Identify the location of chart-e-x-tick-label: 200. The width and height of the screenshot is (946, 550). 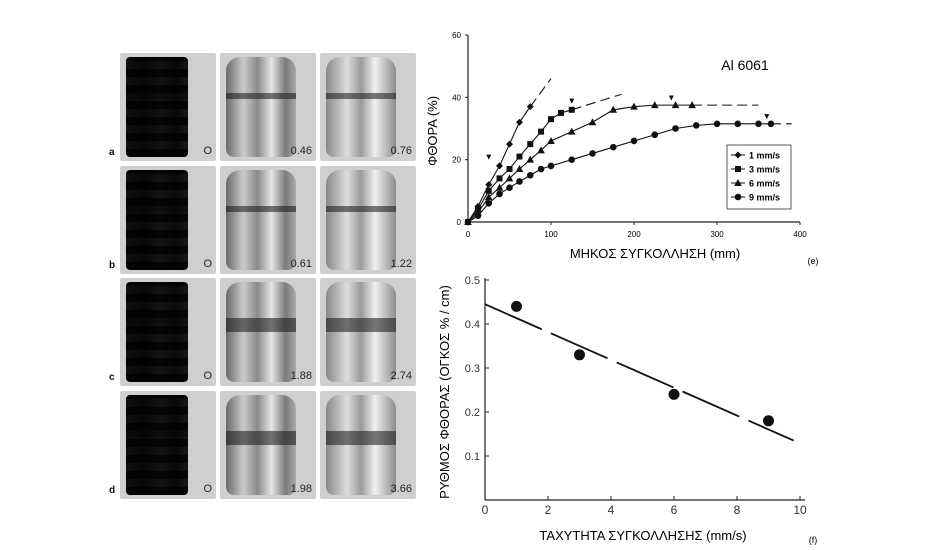
(634, 234).